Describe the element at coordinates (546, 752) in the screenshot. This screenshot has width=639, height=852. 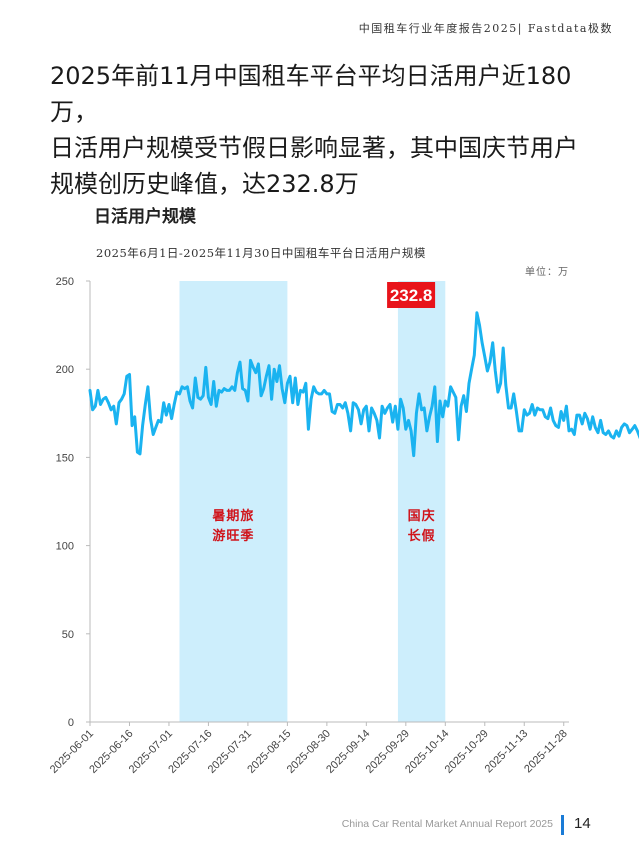
I see `x-tick-label: 2025-11-28` at that location.